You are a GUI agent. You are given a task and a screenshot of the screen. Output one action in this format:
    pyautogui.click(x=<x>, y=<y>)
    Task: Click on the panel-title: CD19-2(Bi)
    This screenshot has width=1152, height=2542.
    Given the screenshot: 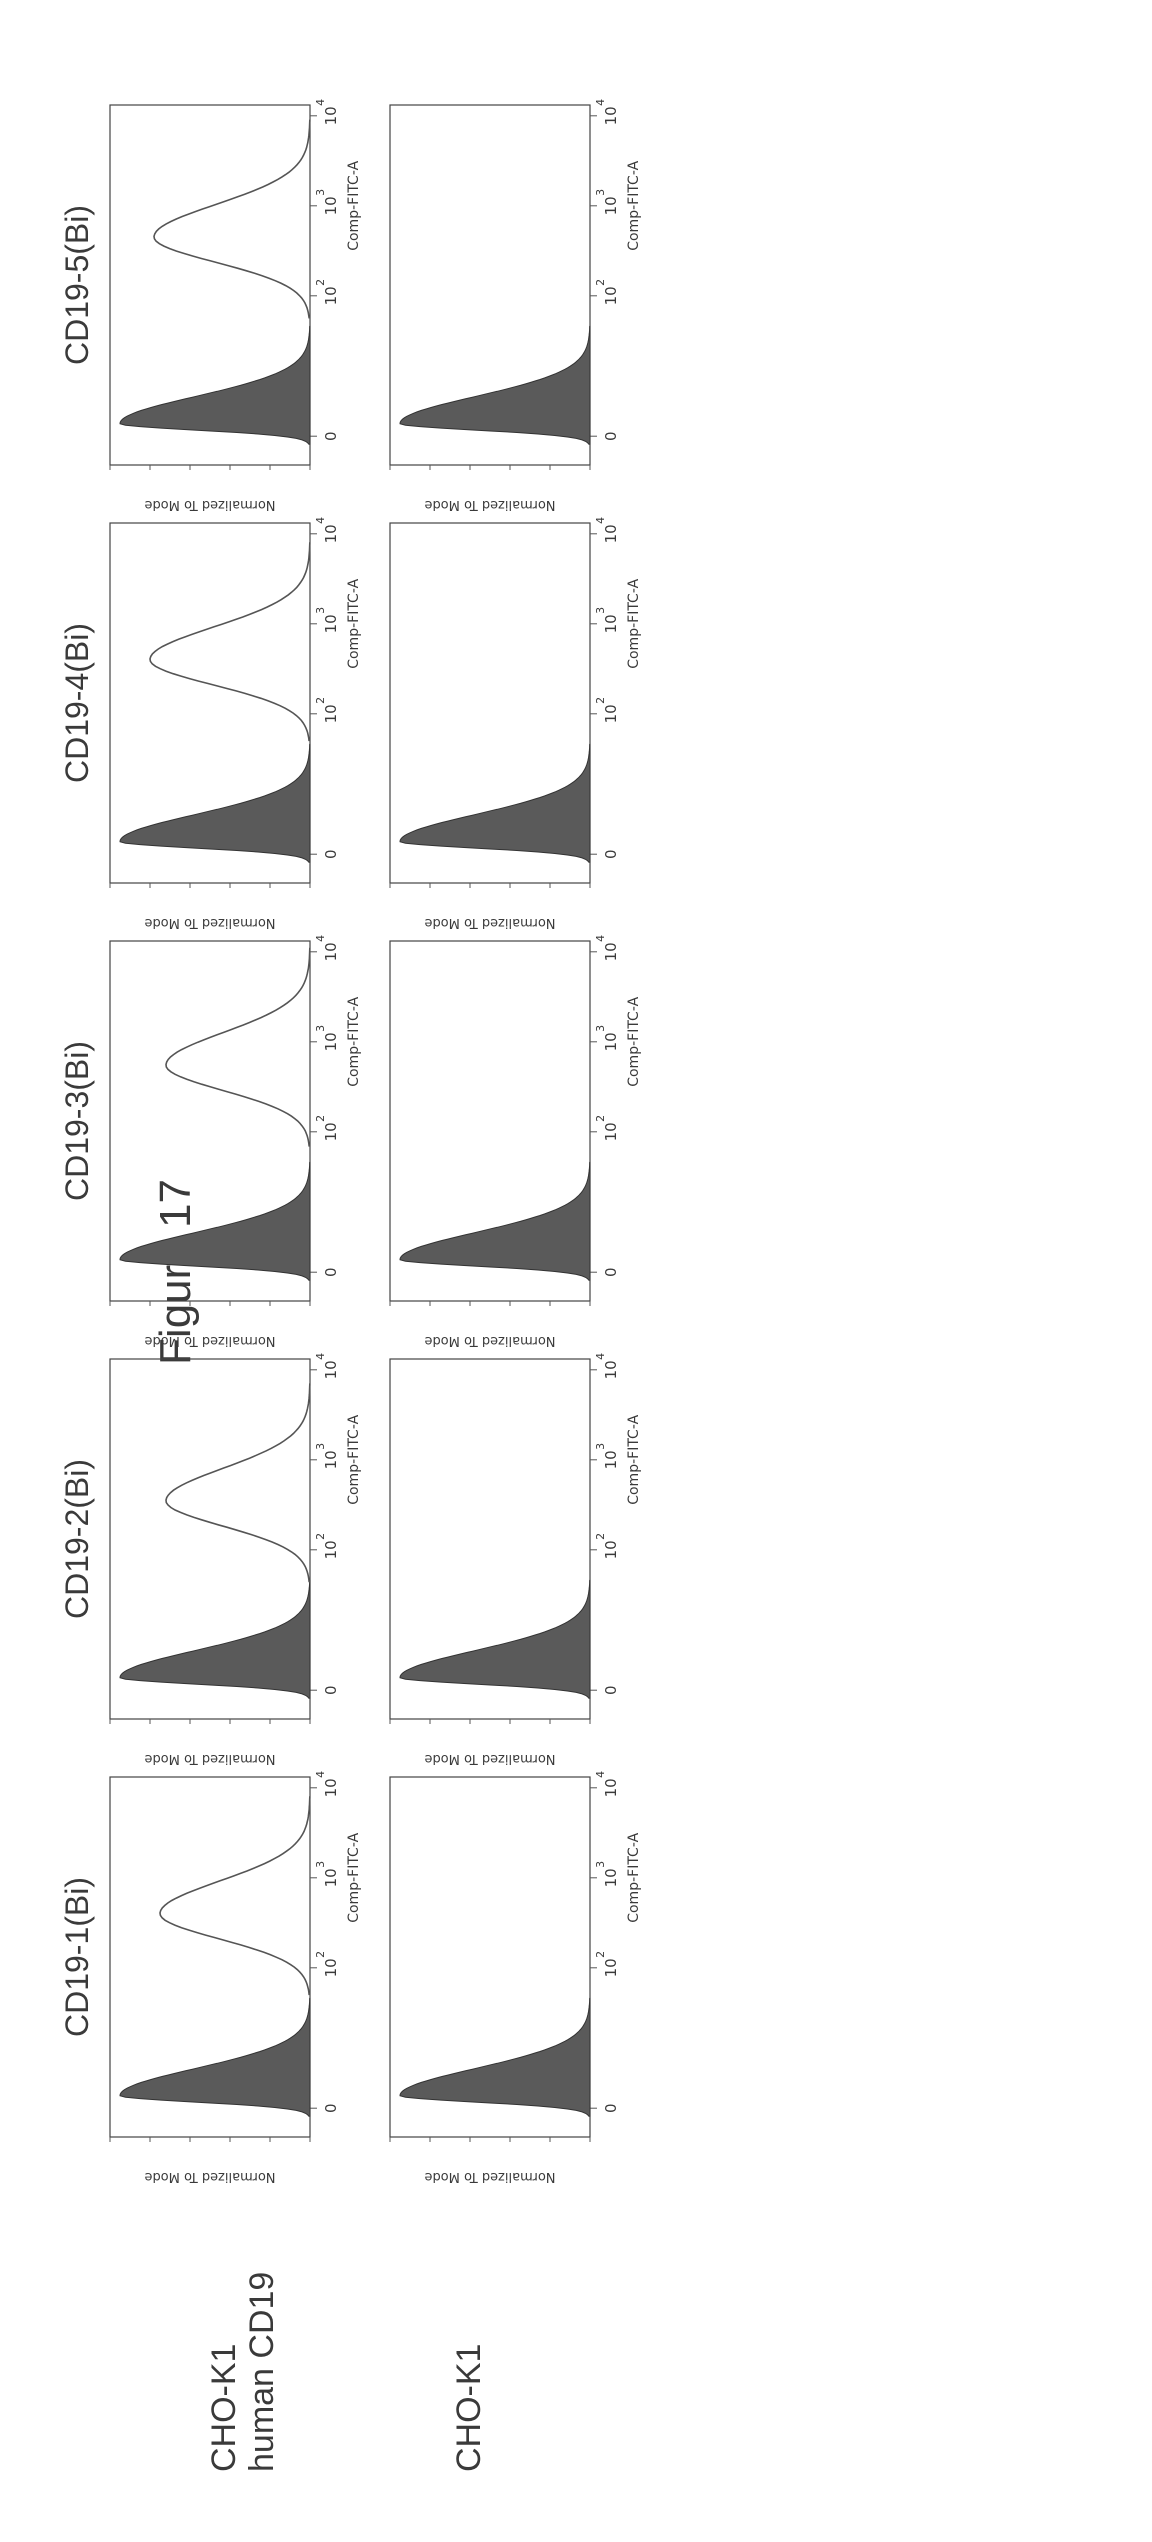 What is the action you would take?
    pyautogui.click(x=77, y=1539)
    